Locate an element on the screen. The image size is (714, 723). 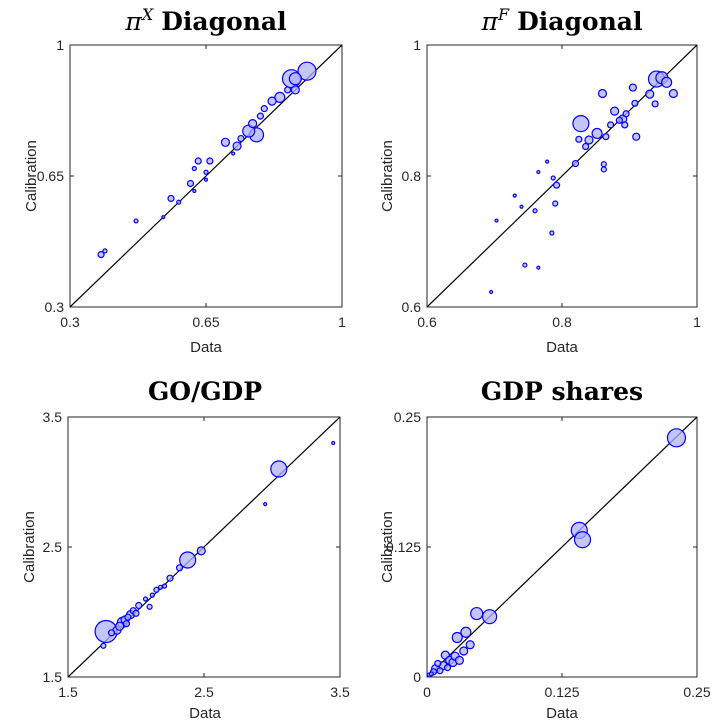
y-tick-label: 3.5 is located at coordinates (53, 417).